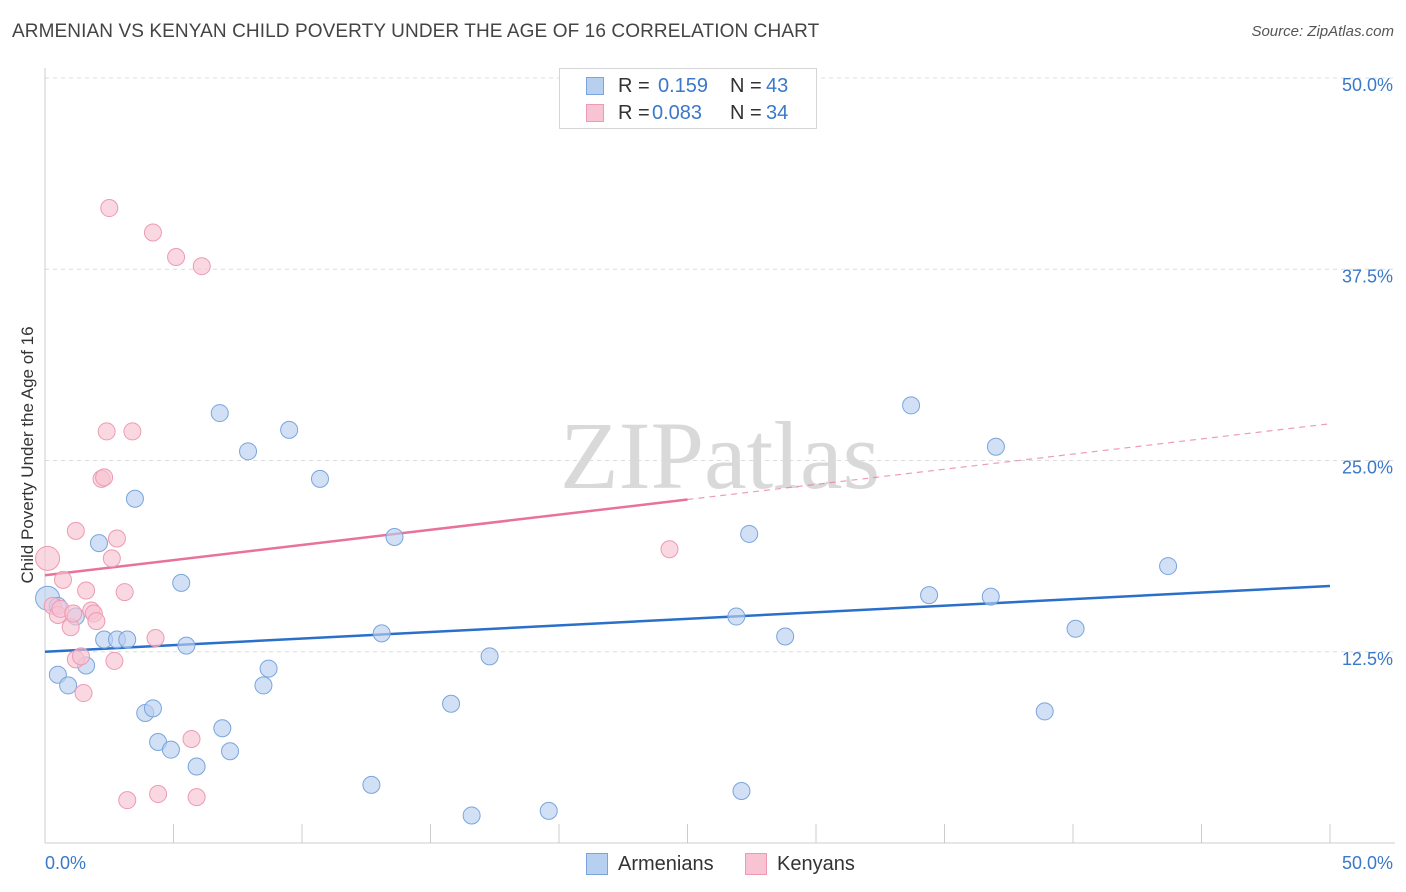  What do you see at coordinates (1322, 31) in the screenshot?
I see `source-label: Source: ZipAtlas.com` at bounding box center [1322, 31].